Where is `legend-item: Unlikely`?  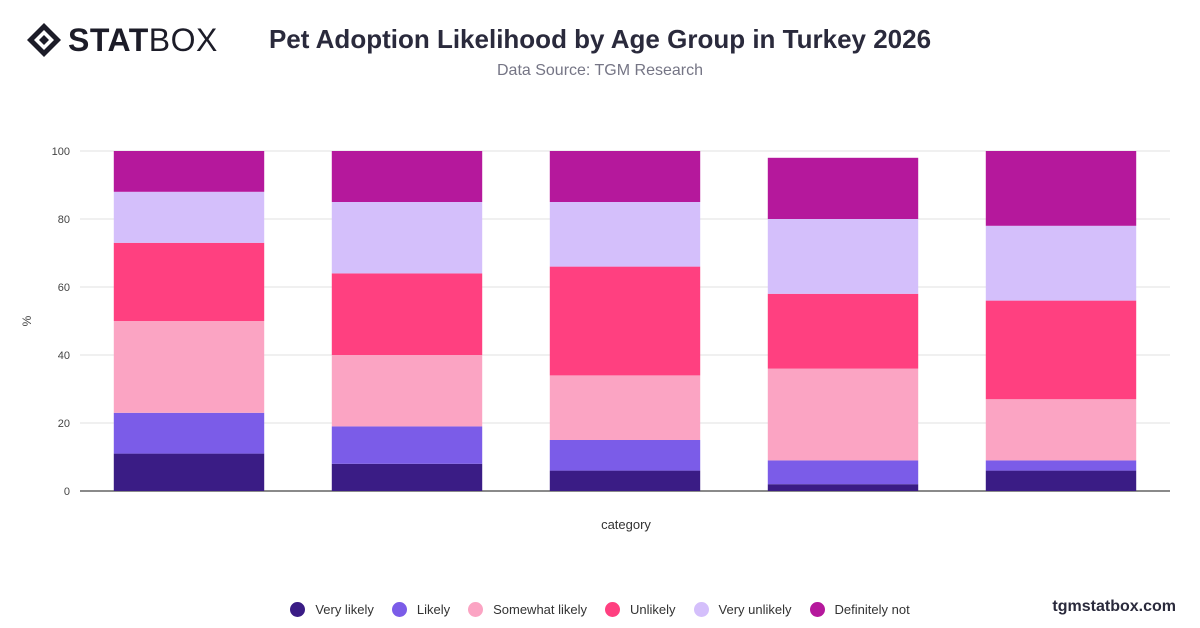 legend-item: Unlikely is located at coordinates (640, 609).